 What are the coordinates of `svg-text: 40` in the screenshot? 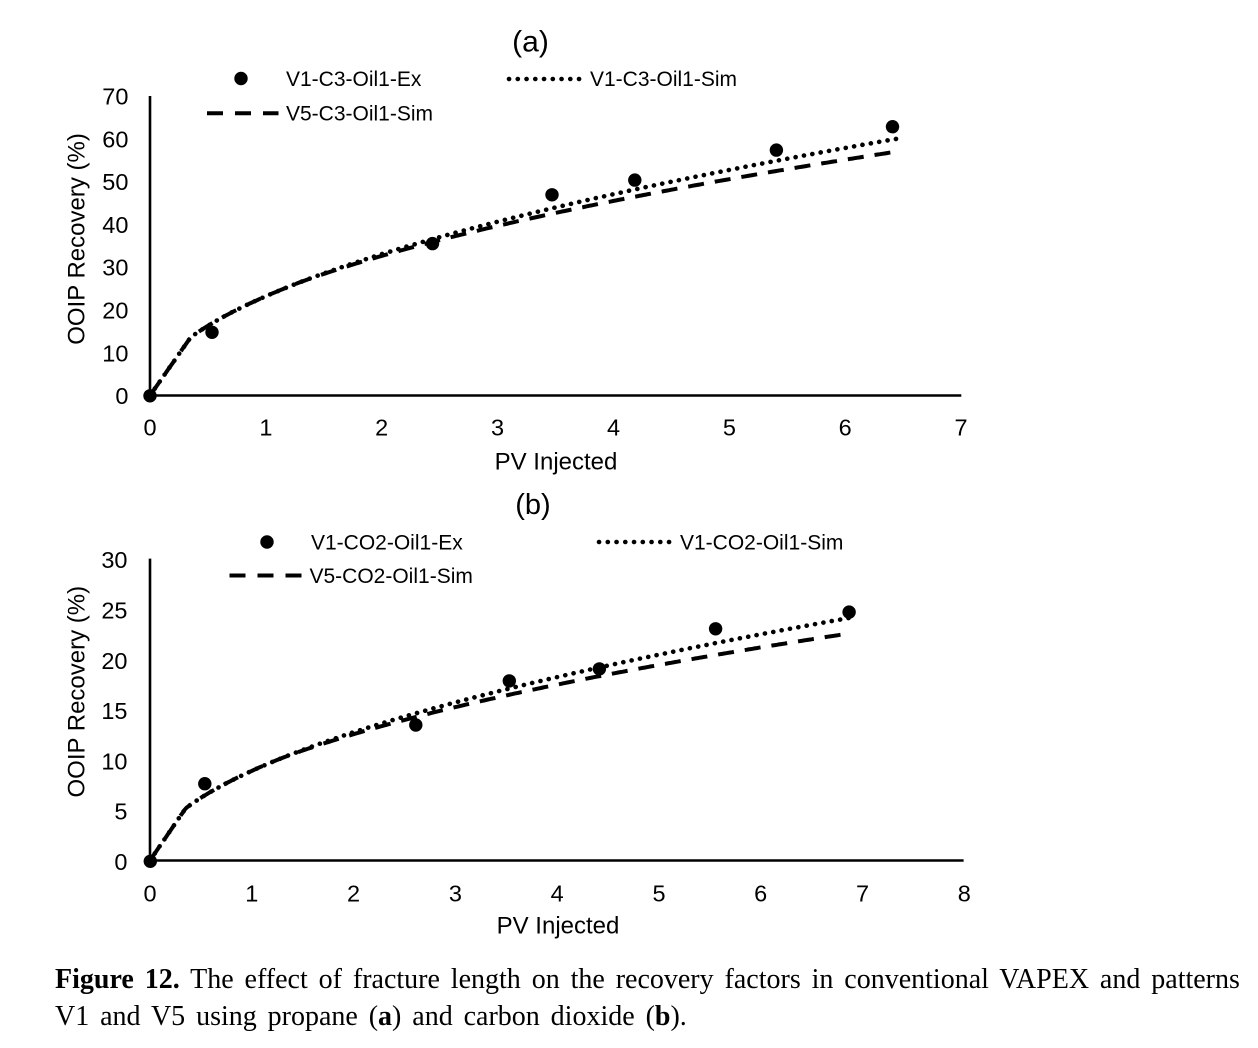 It's located at (115, 225).